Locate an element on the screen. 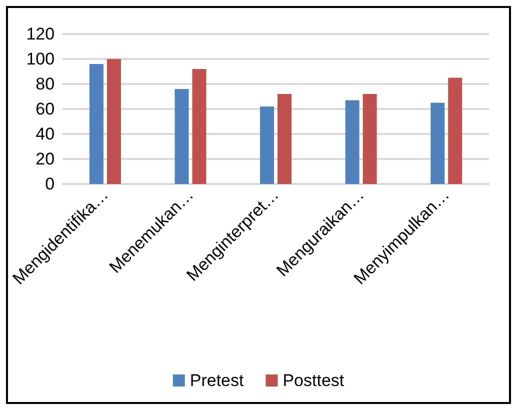 Image resolution: width=521 pixels, height=410 pixels. y-tick-label: 20 is located at coordinates (45, 159).